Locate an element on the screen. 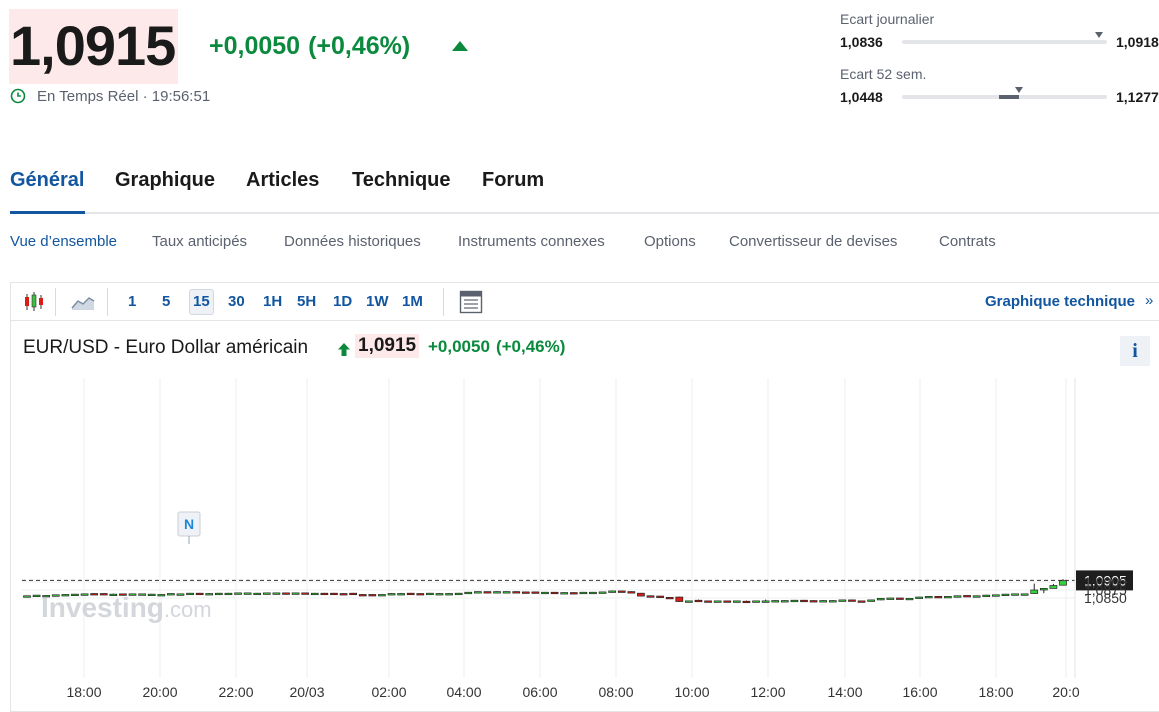 The image size is (1159, 712). subtab-options: Options is located at coordinates (670, 241).